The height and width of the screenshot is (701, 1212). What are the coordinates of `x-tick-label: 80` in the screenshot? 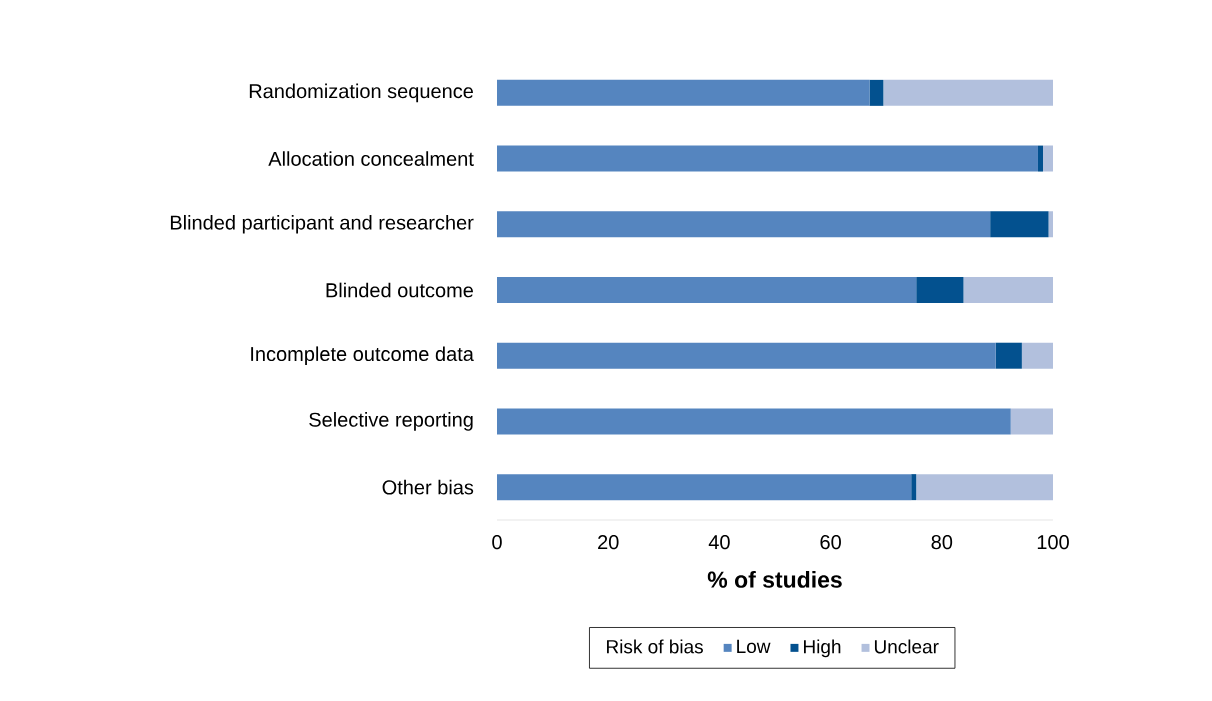 It's located at (942, 542).